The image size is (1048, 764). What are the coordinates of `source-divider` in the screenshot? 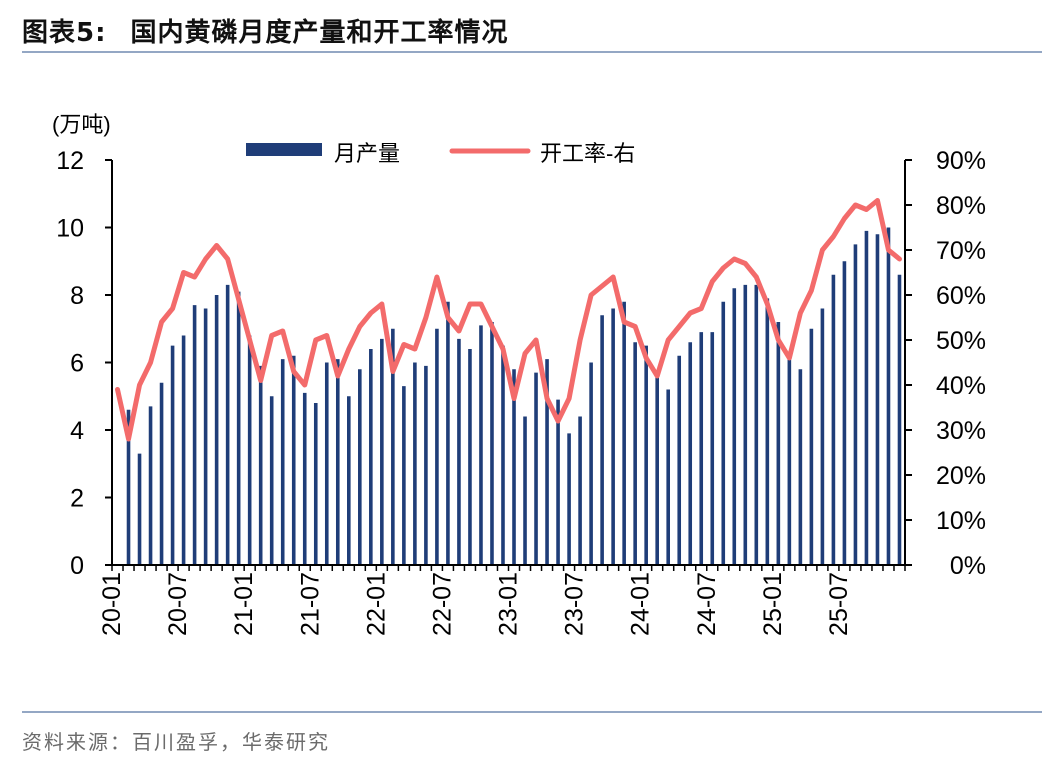 It's located at (532, 712).